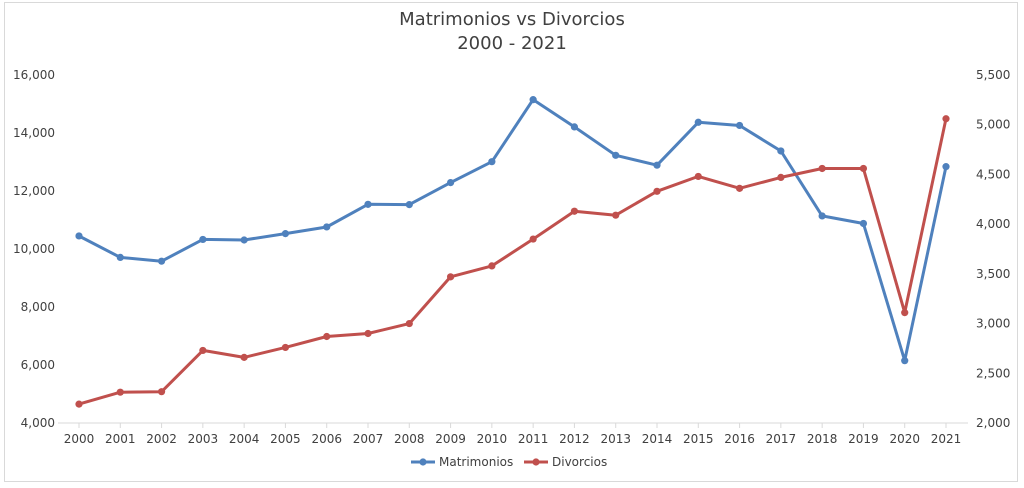 The width and height of the screenshot is (1024, 488). What do you see at coordinates (512, 43) in the screenshot?
I see `chart-subtitle: 2000 - 2021` at bounding box center [512, 43].